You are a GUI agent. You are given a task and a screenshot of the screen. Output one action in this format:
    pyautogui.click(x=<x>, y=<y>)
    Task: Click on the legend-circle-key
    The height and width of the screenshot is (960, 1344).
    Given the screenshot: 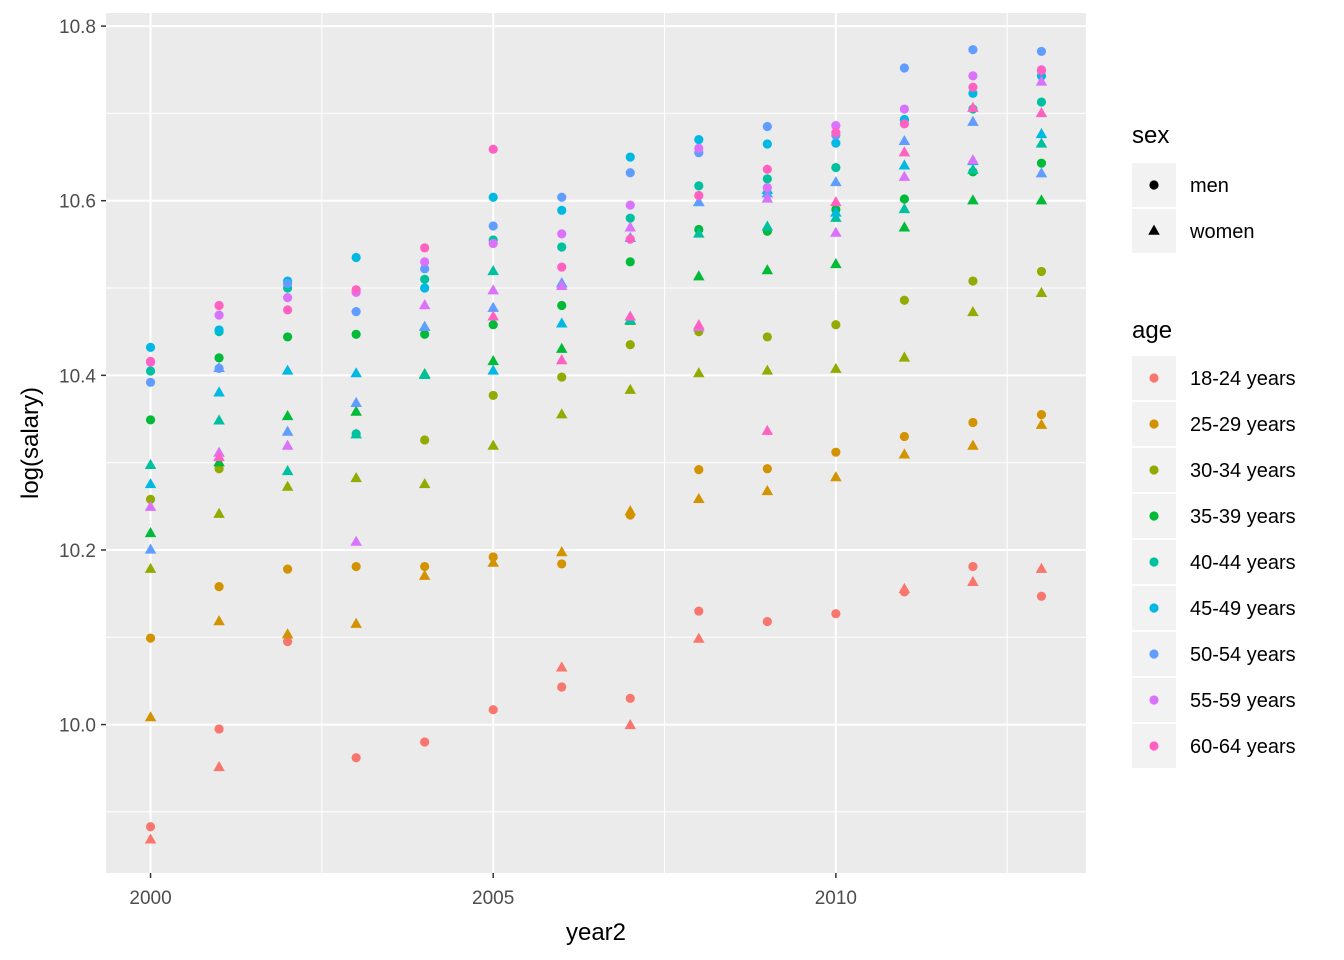 What is the action you would take?
    pyautogui.click(x=1154, y=185)
    